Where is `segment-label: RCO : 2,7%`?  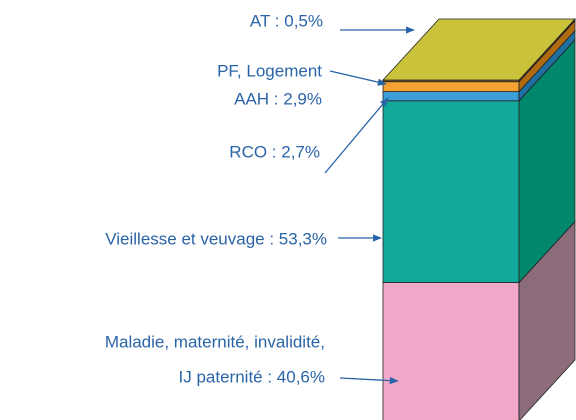
segment-label: RCO : 2,7% is located at coordinates (274, 151).